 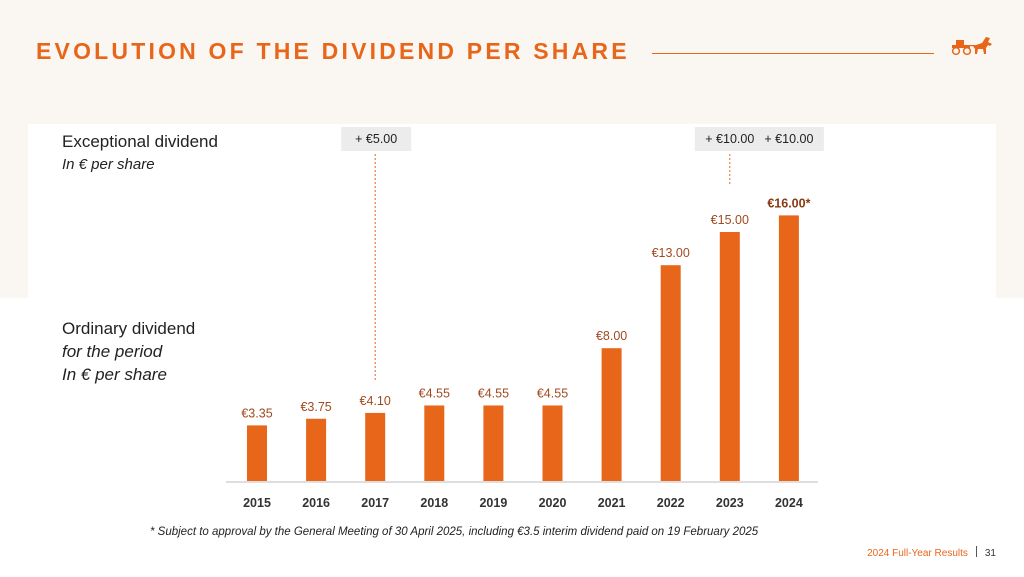 What do you see at coordinates (788, 203) in the screenshot?
I see `value-label-2024: €16.00*` at bounding box center [788, 203].